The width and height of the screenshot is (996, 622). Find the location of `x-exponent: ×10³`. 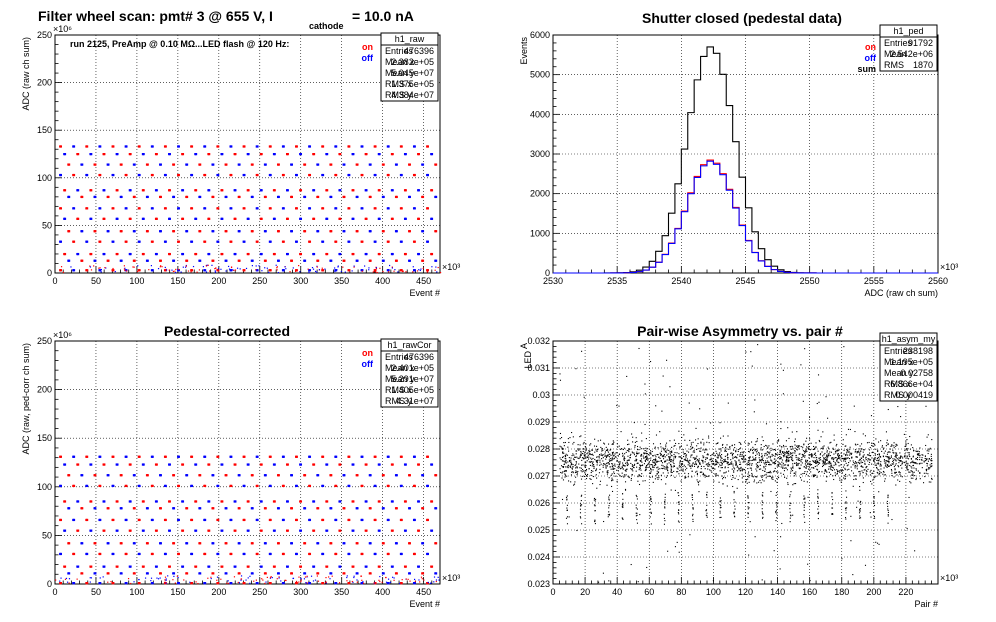

x-exponent: ×10³ is located at coordinates (949, 578).